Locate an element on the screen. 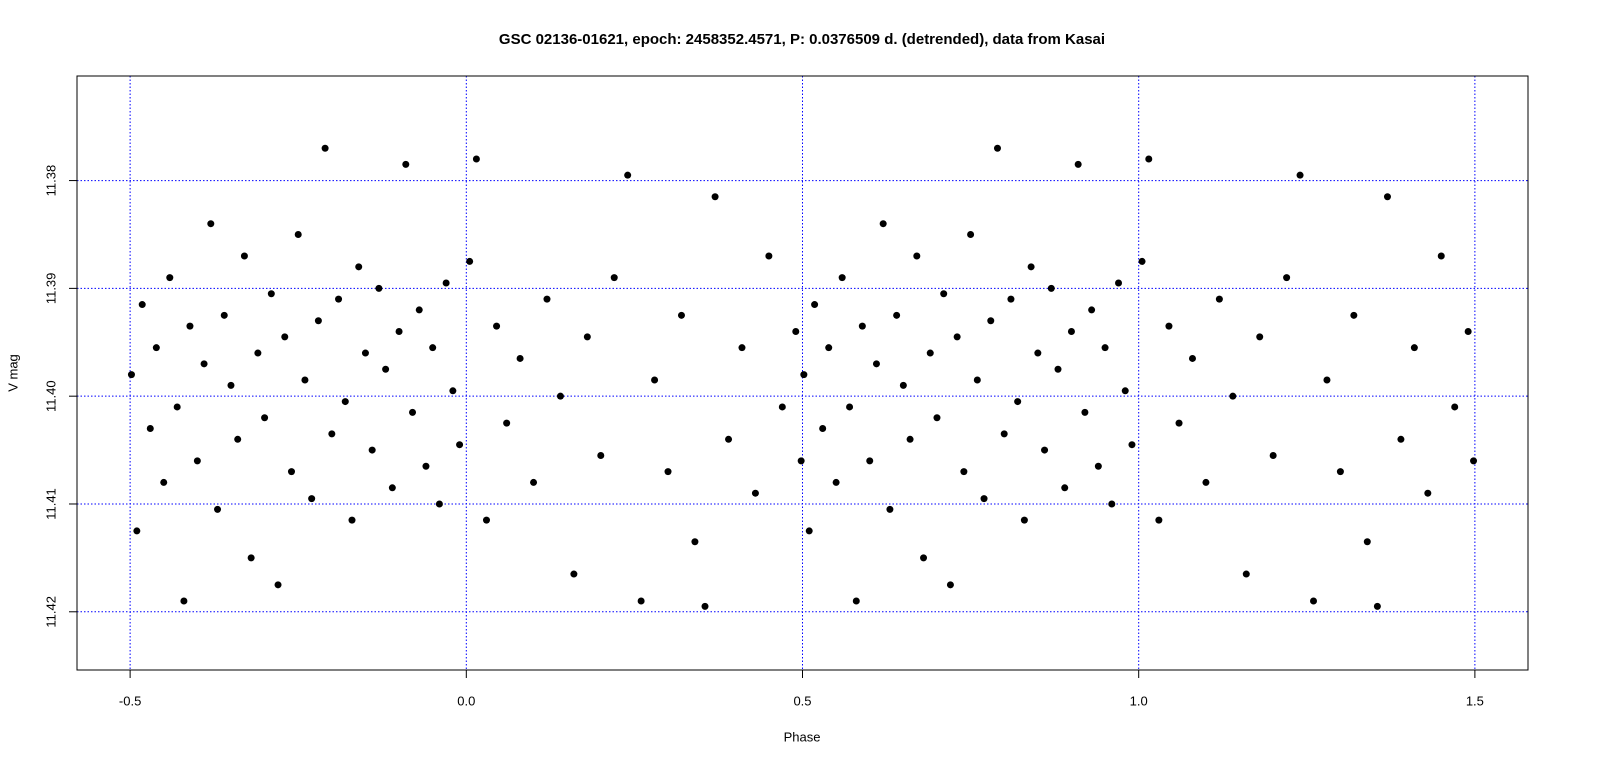  x-axis-label: Phase is located at coordinates (802, 736).